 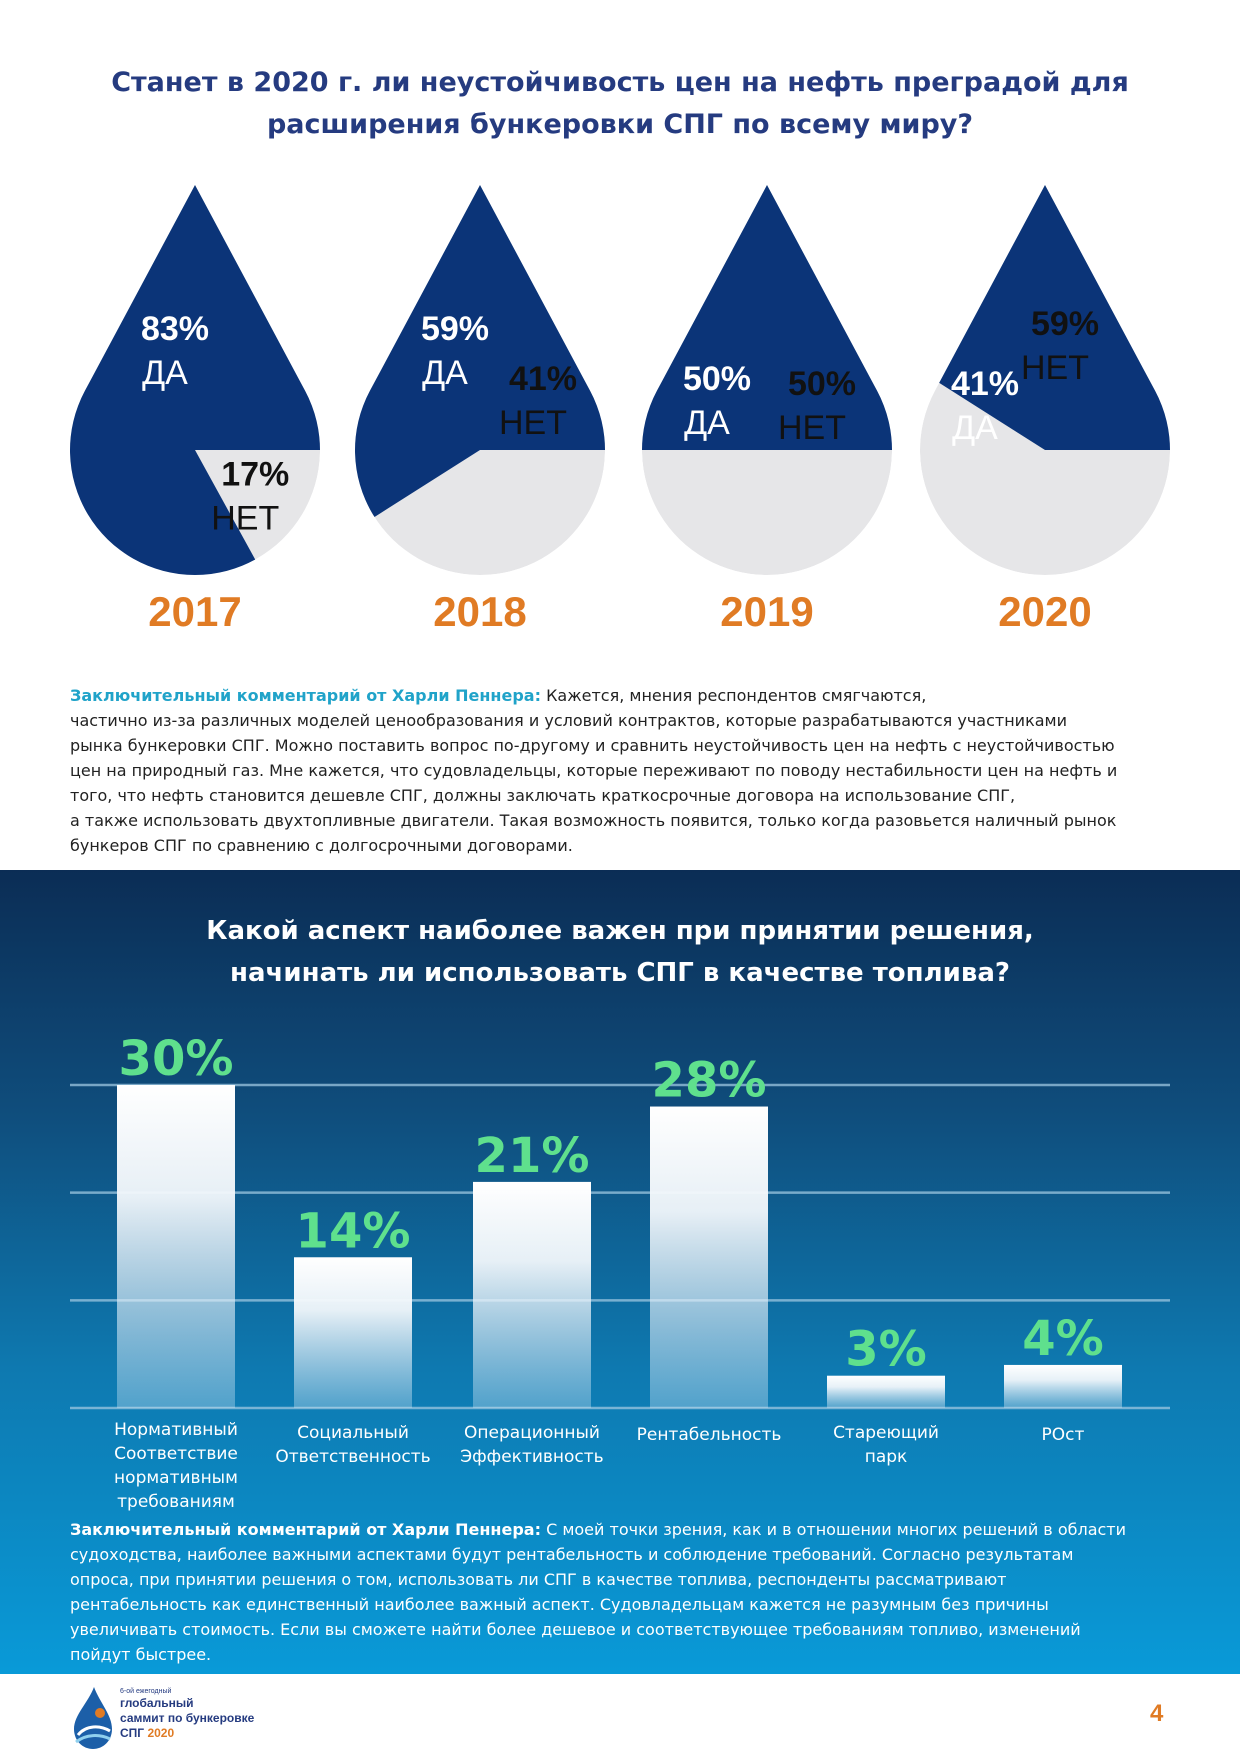 I want to click on bar-value-3: 28%, so click(x=709, y=1081).